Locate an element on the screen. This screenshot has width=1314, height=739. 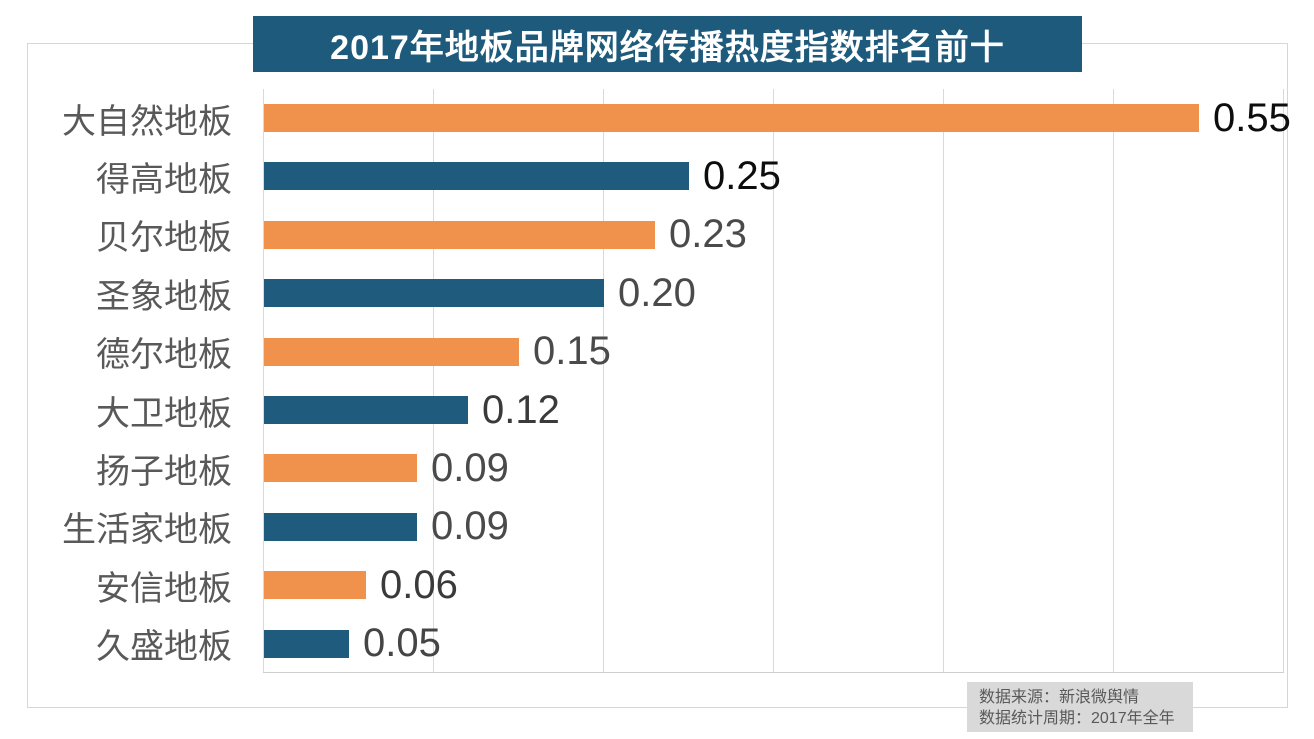
category-label: 大卫地板 is located at coordinates (164, 413).